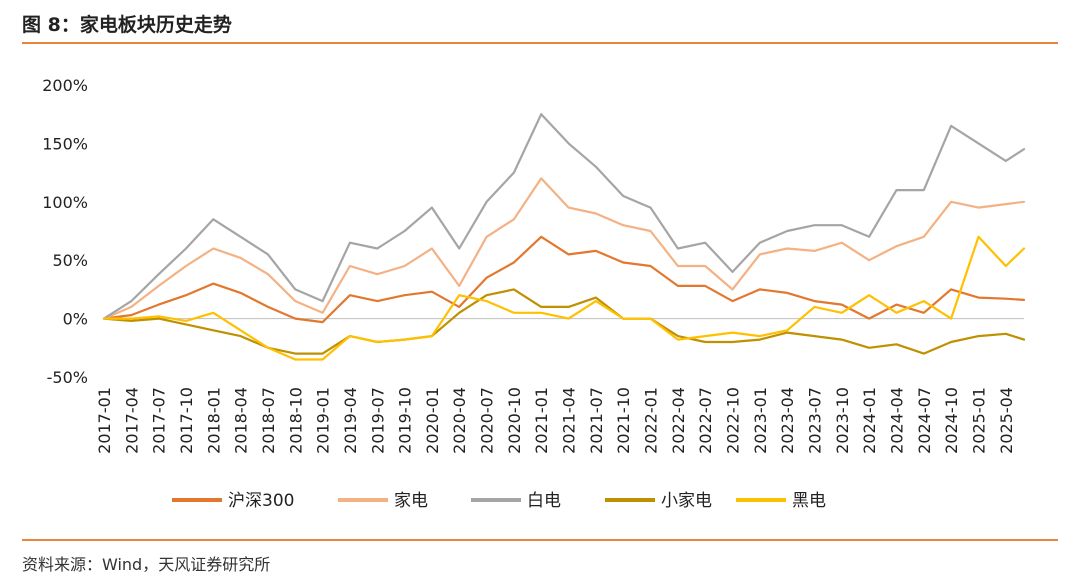  Describe the element at coordinates (323, 420) in the screenshot. I see `x-tick-label: 2019-01` at that location.